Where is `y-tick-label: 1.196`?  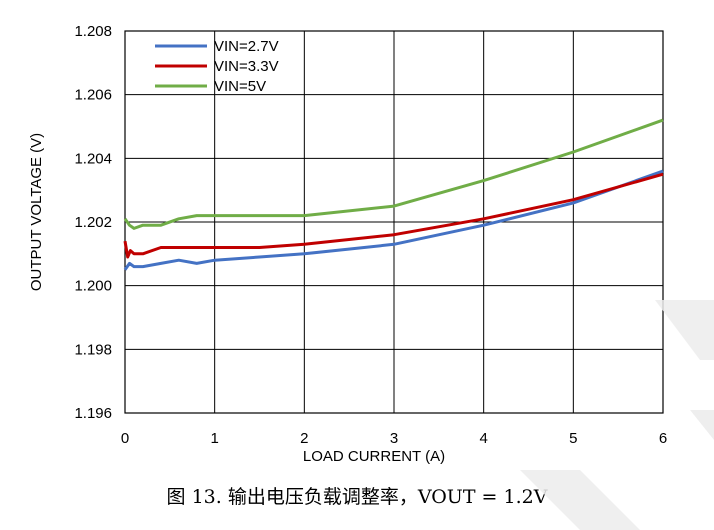
y-tick-label: 1.196 is located at coordinates (93, 413).